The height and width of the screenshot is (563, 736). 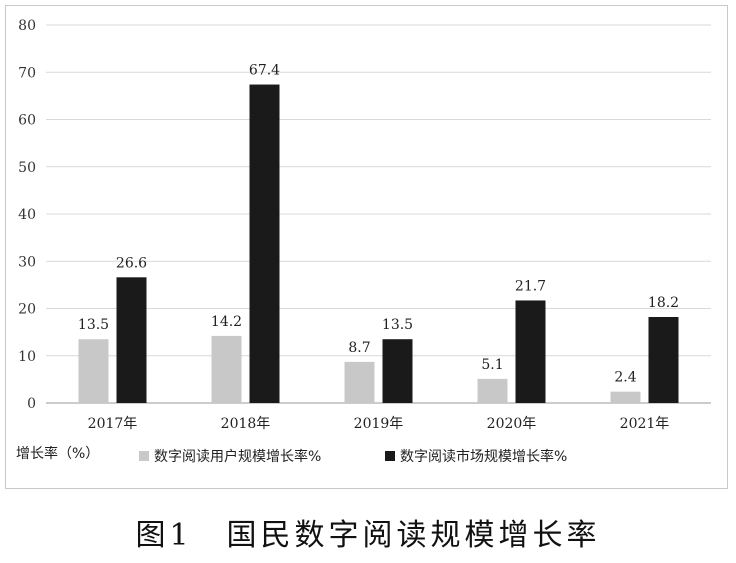 I want to click on legend: 数字阅读用户规模增长率% 数字阅读市场规模增长率%, so click(x=353, y=456).